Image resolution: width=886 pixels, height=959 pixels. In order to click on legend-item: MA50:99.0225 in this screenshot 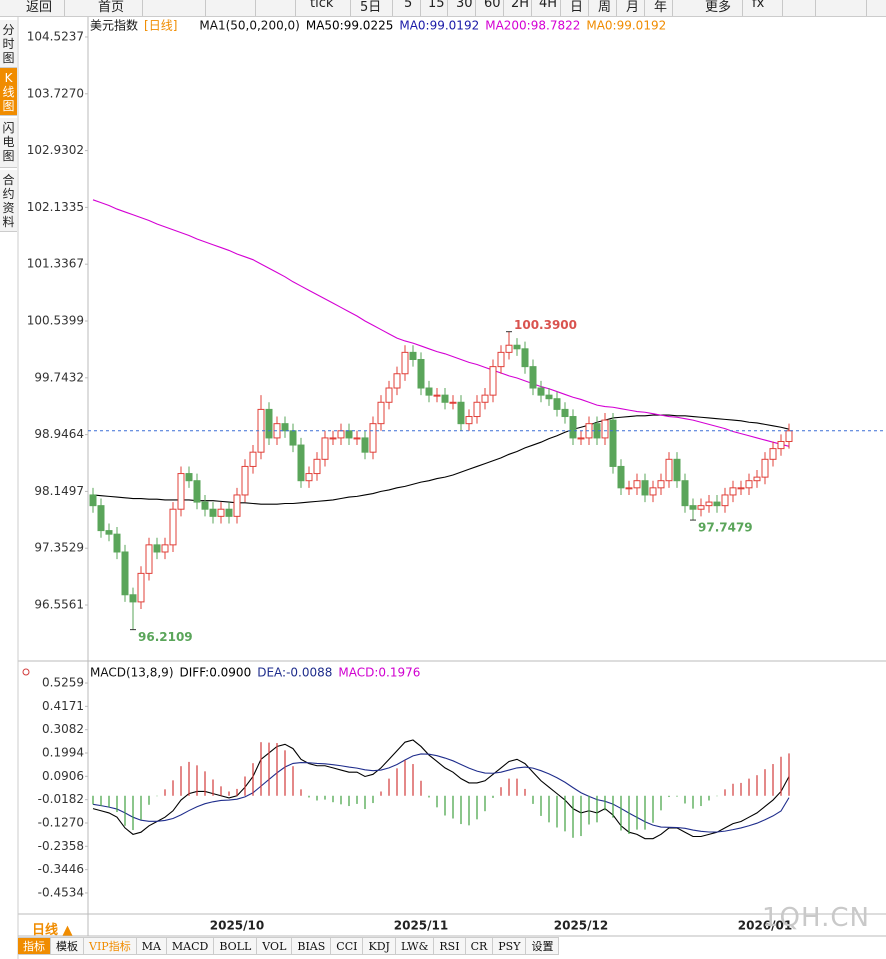, I will do `click(350, 26)`.